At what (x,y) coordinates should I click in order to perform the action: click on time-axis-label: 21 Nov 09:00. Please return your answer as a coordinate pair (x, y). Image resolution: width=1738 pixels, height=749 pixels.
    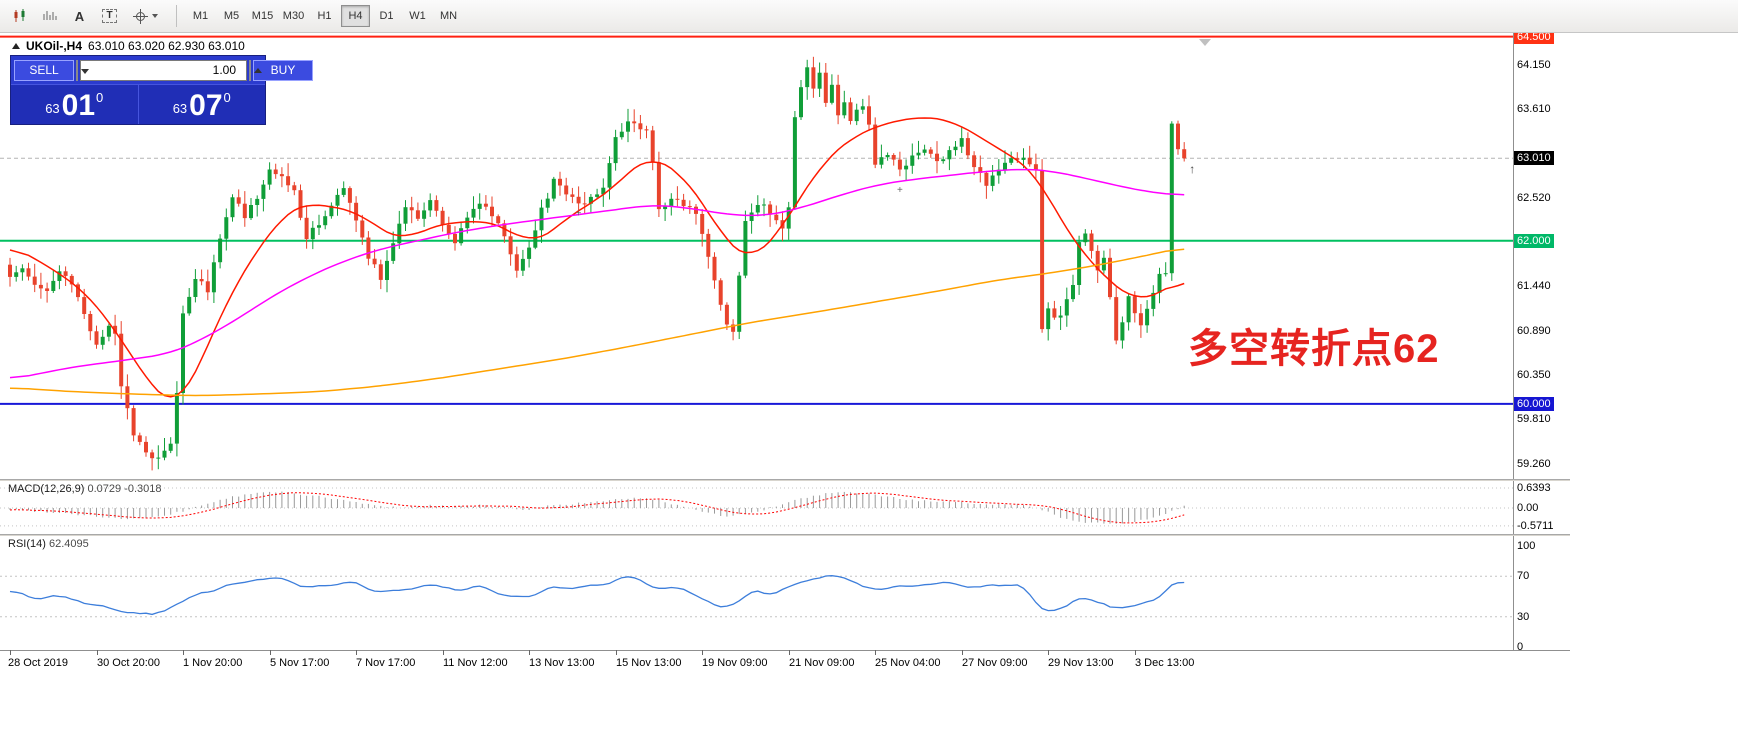
    Looking at the image, I should click on (822, 663).